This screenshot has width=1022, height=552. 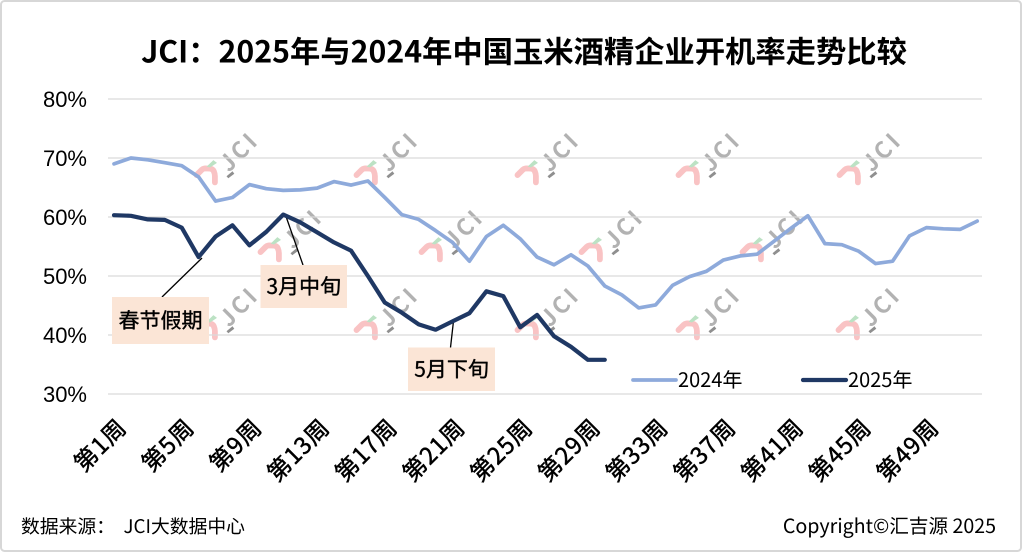 I want to click on svg-text: 60%, so click(x=65, y=217).